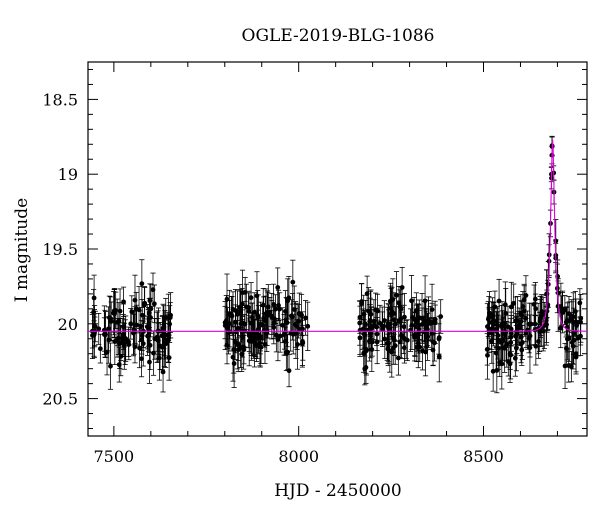 This screenshot has width=600, height=512. What do you see at coordinates (68, 174) in the screenshot?
I see `y-tick-label: 19` at bounding box center [68, 174].